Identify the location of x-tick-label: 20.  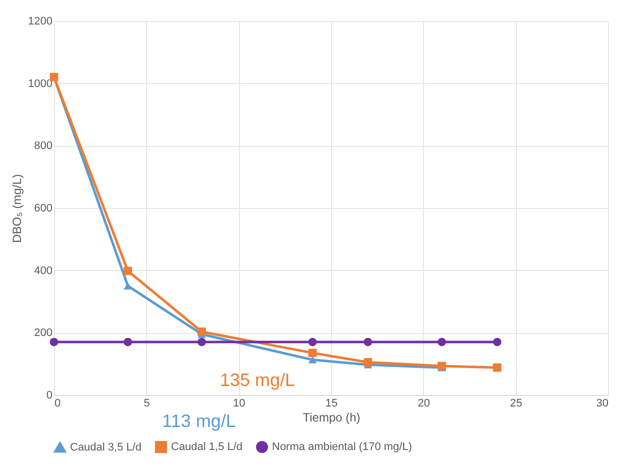
(424, 404).